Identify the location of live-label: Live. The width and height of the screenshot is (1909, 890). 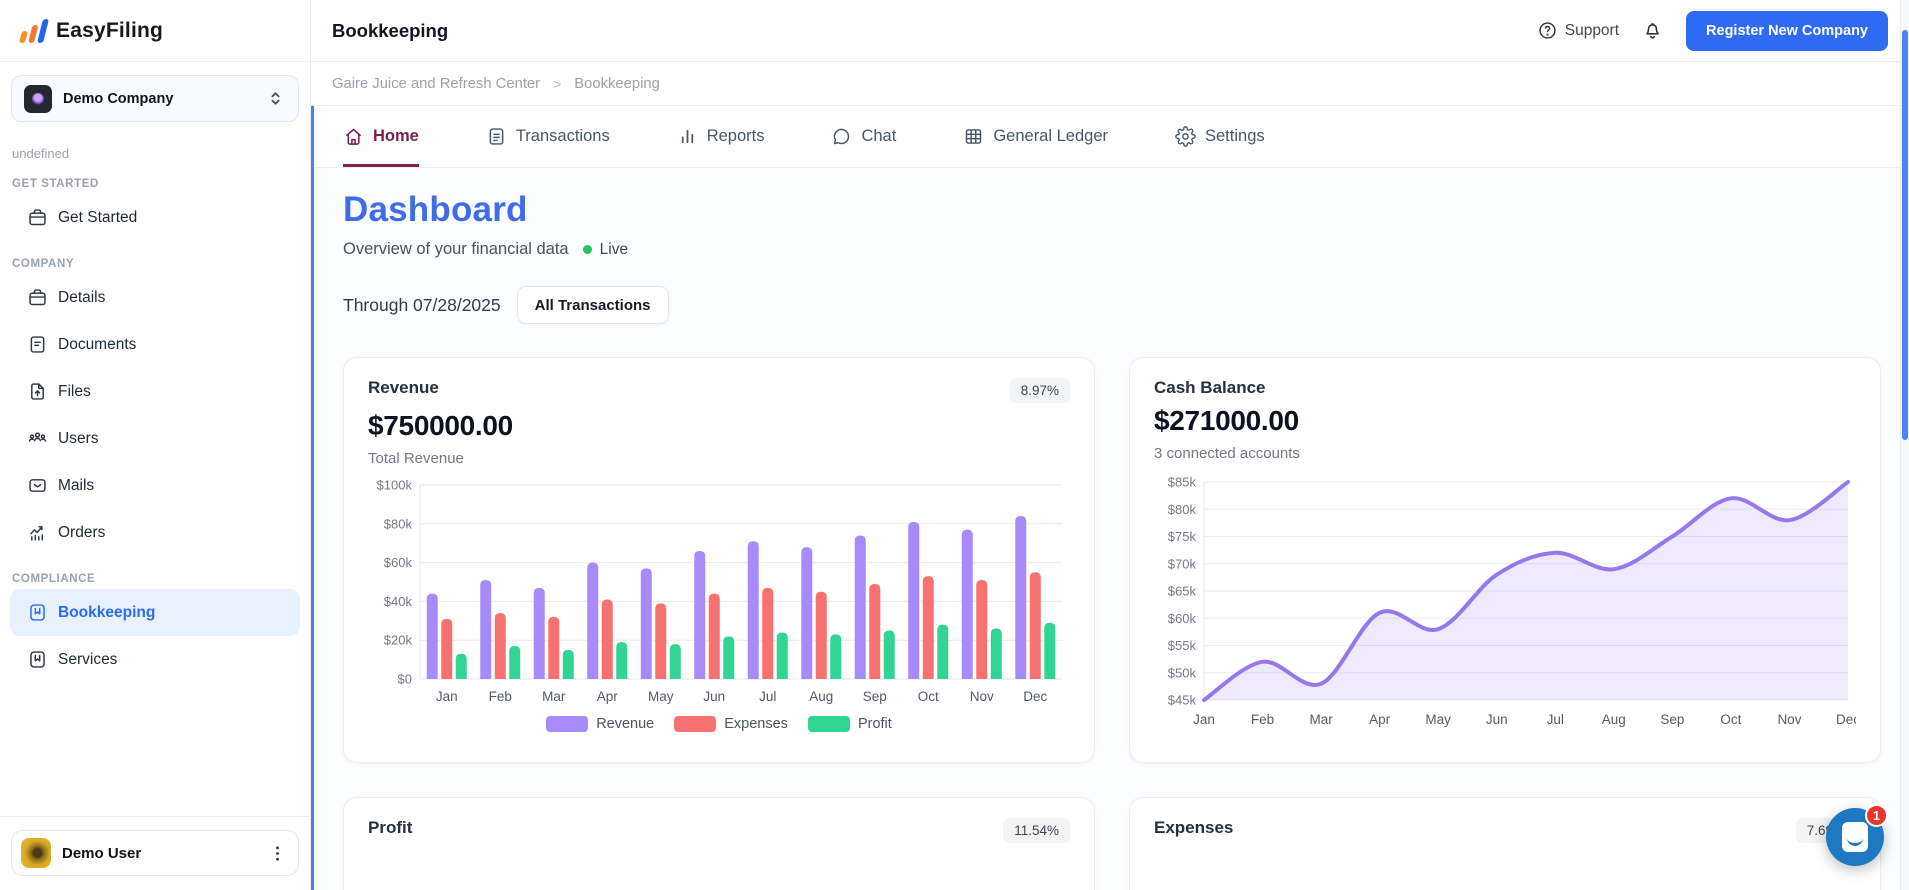
(614, 249).